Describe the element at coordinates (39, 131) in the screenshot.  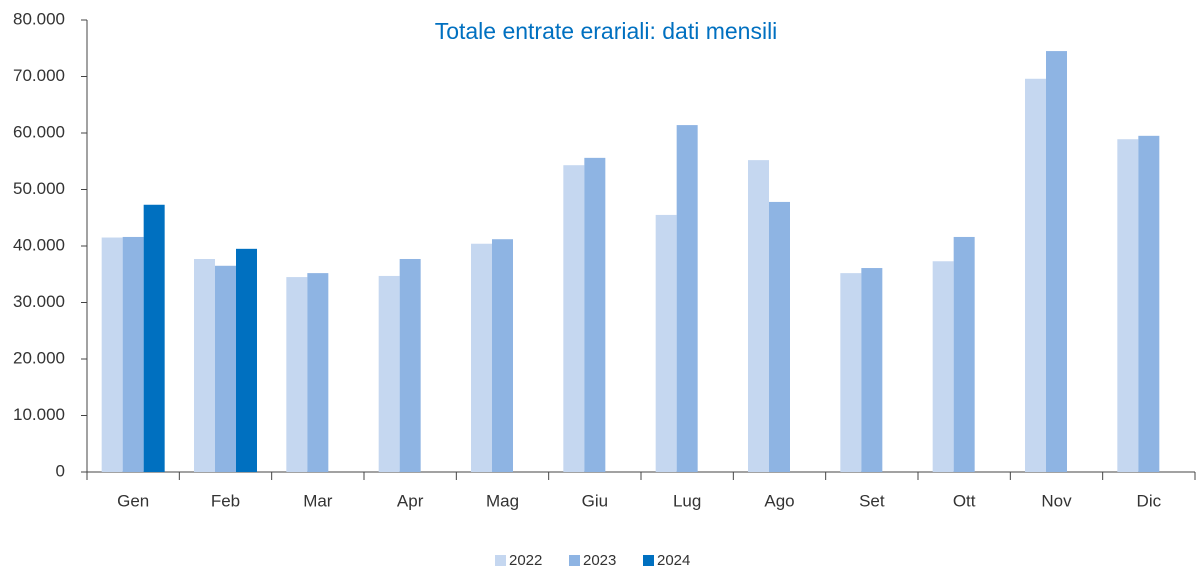
I see `y-tick-label: 60.000` at that location.